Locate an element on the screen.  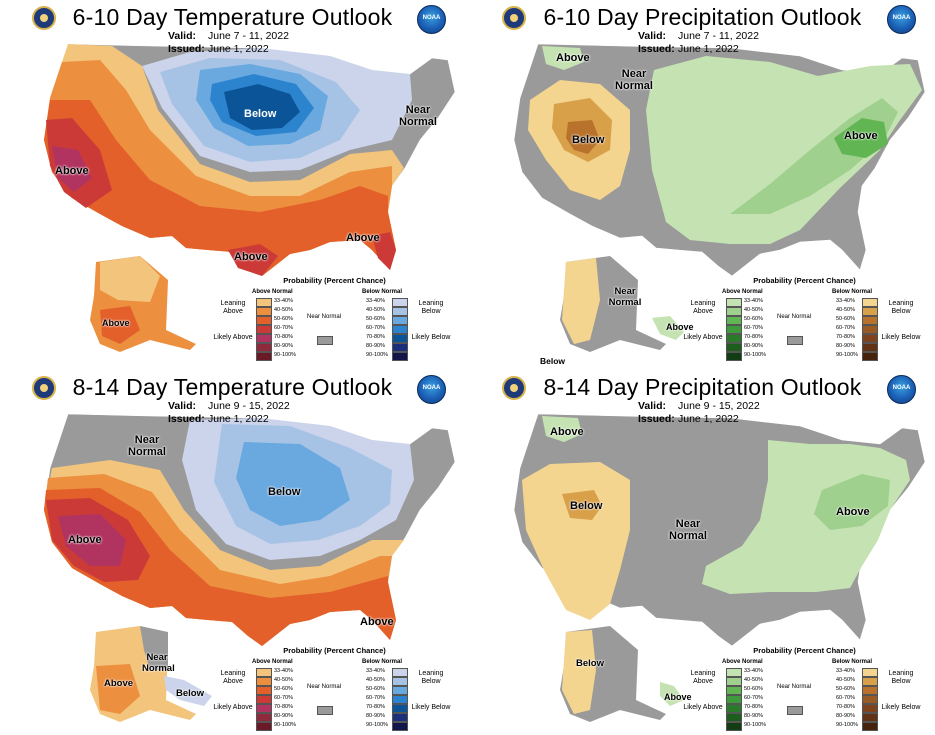
issued-date: June 1, 2022 is located at coordinates (238, 419).